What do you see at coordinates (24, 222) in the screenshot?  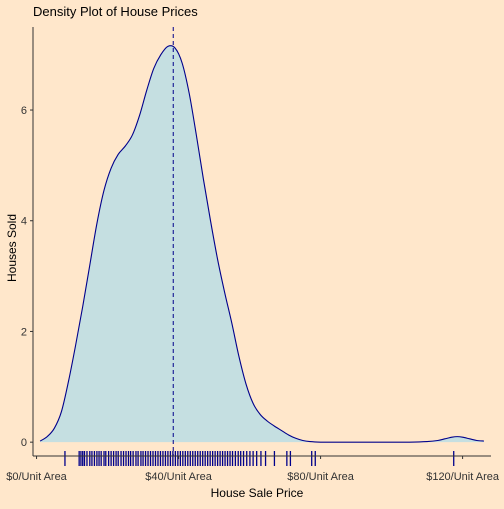 I see `y-tick-label: 4` at bounding box center [24, 222].